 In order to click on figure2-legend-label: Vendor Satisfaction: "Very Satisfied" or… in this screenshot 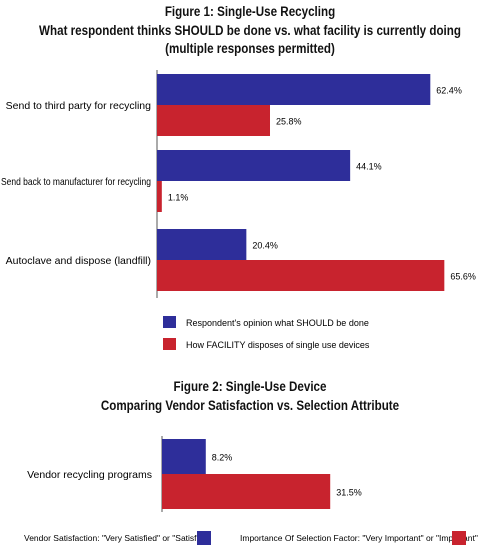, I will do `click(117, 538)`.